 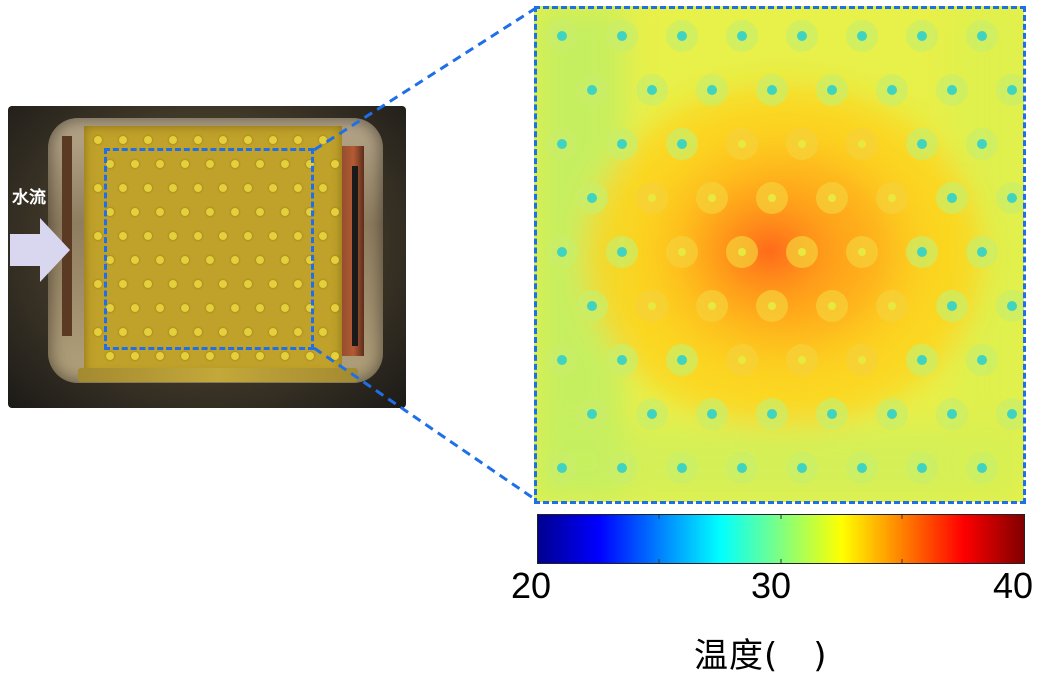 What do you see at coordinates (1013, 585) in the screenshot?
I see `colorbar-tick-max: 40` at bounding box center [1013, 585].